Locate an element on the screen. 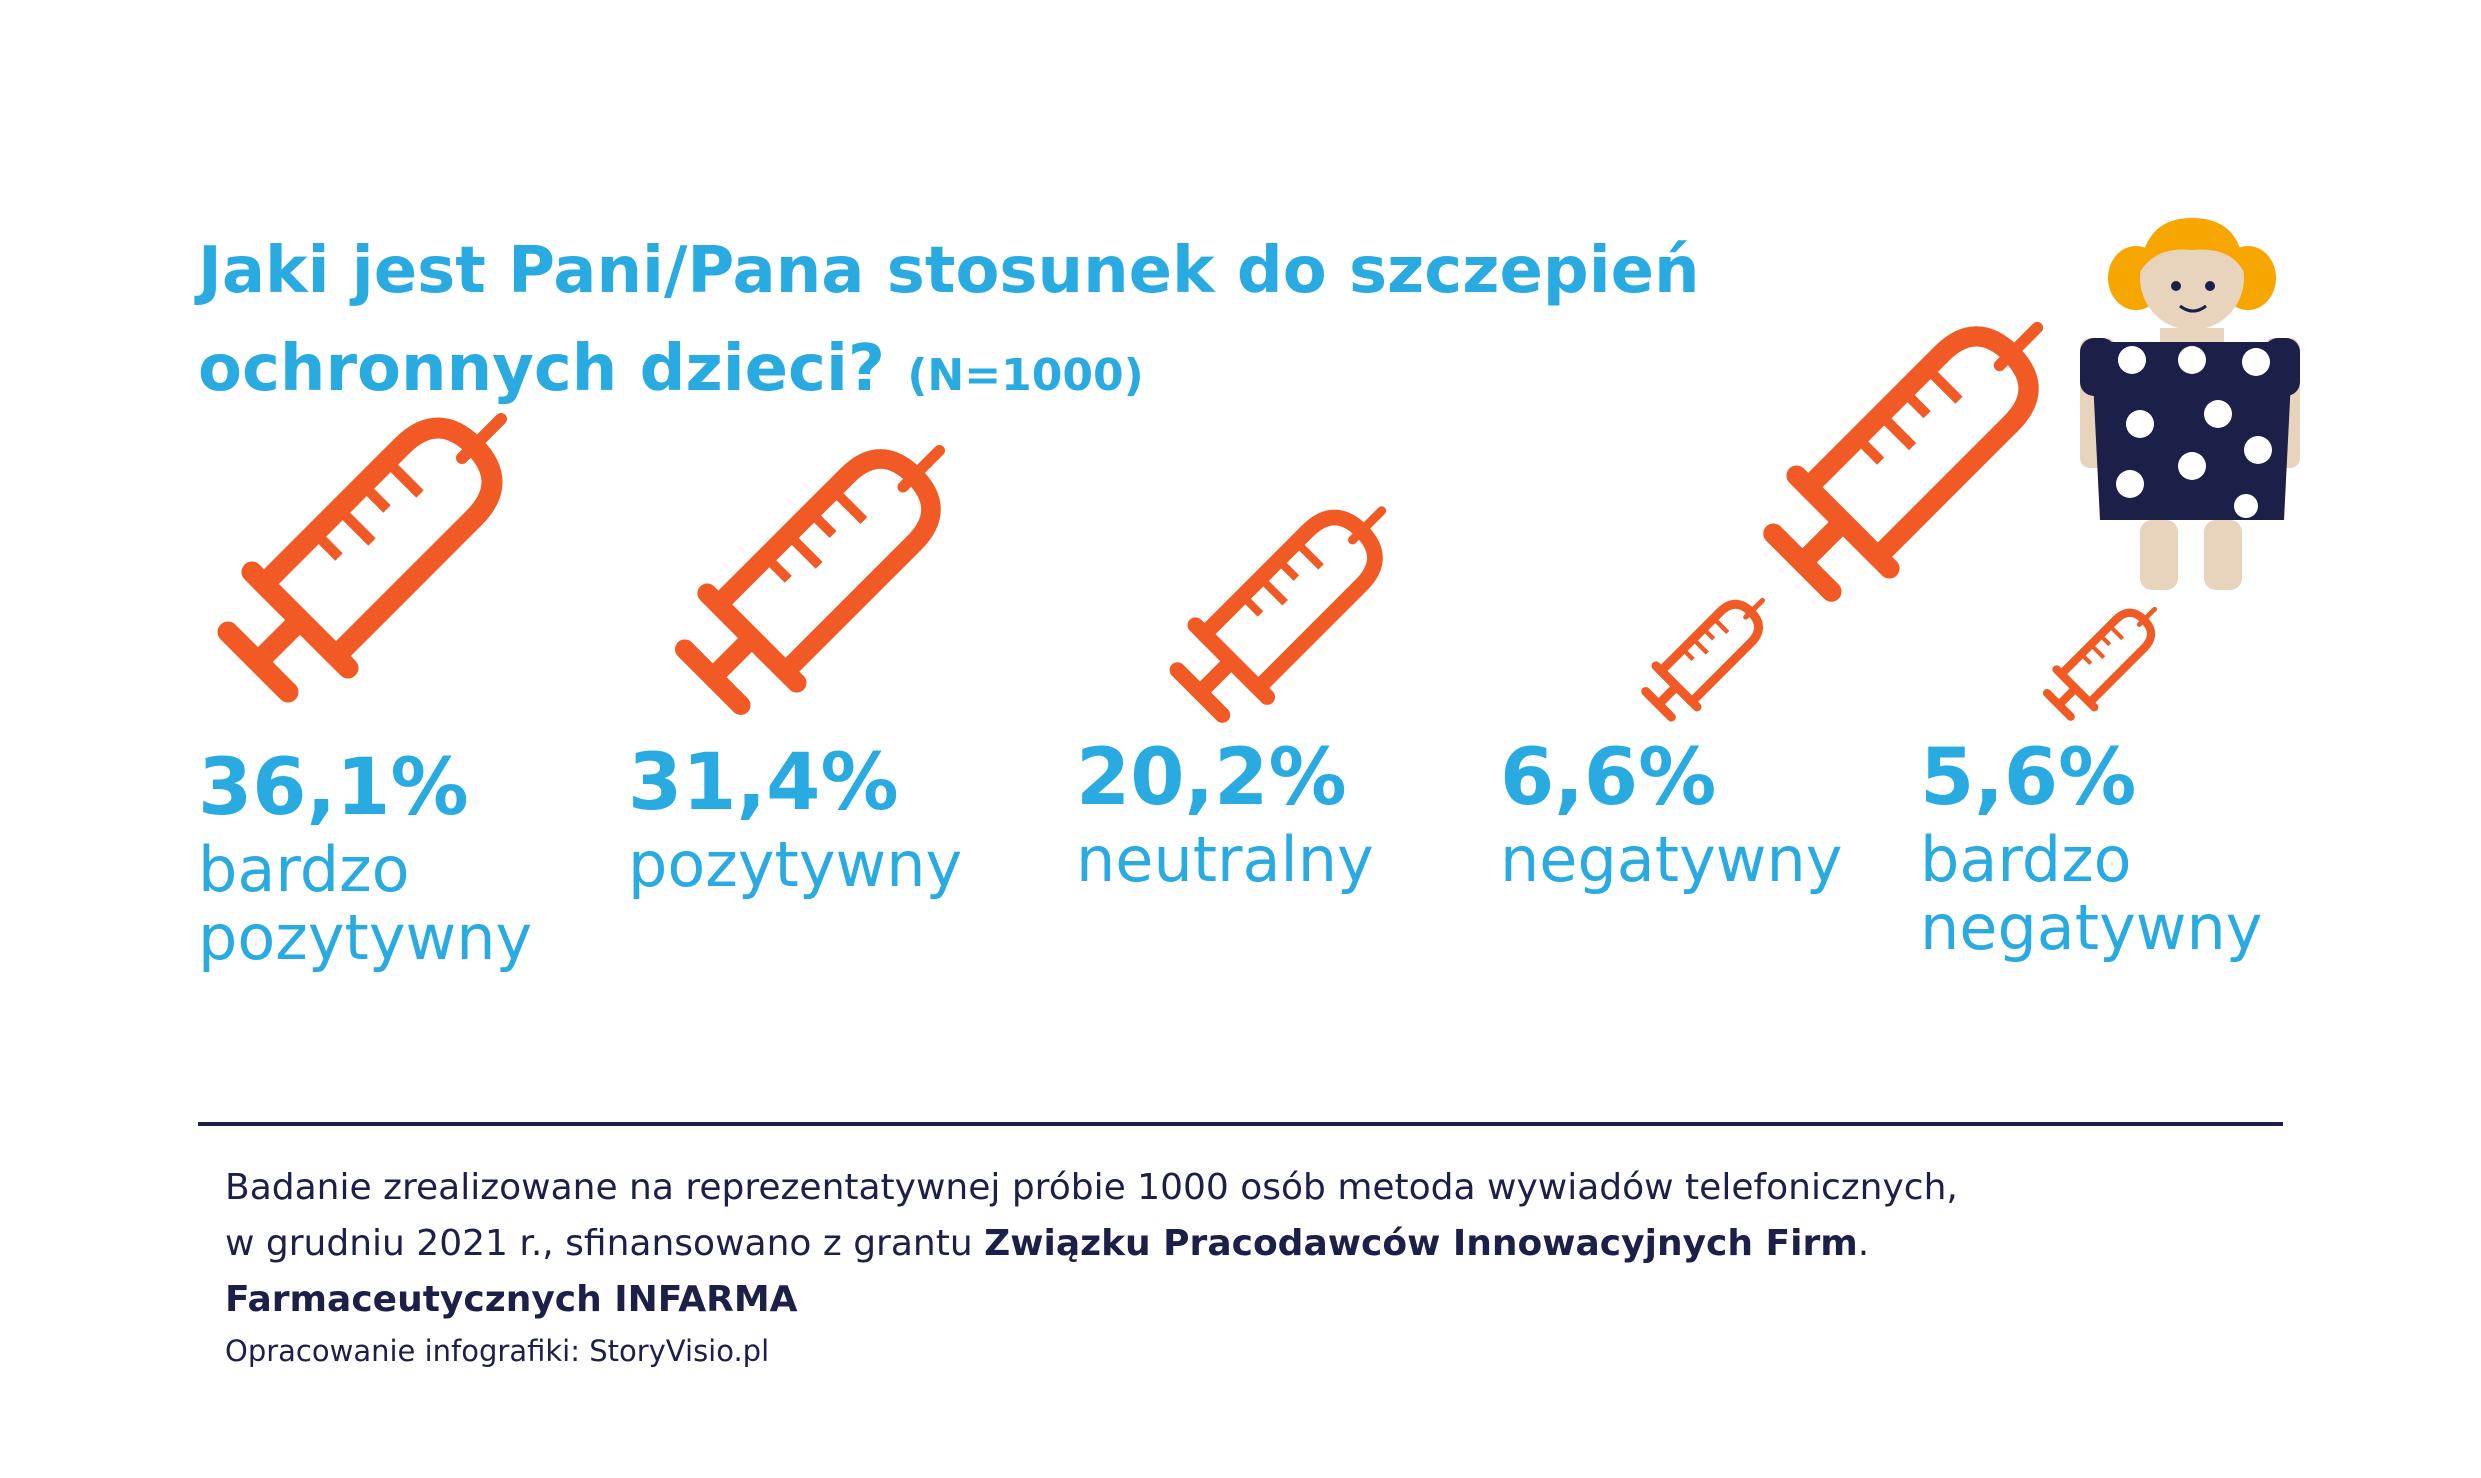 The height and width of the screenshot is (1478, 2481). infographic-credit: Opracowanie infografiki: StoryVisio.pl is located at coordinates (497, 1351).